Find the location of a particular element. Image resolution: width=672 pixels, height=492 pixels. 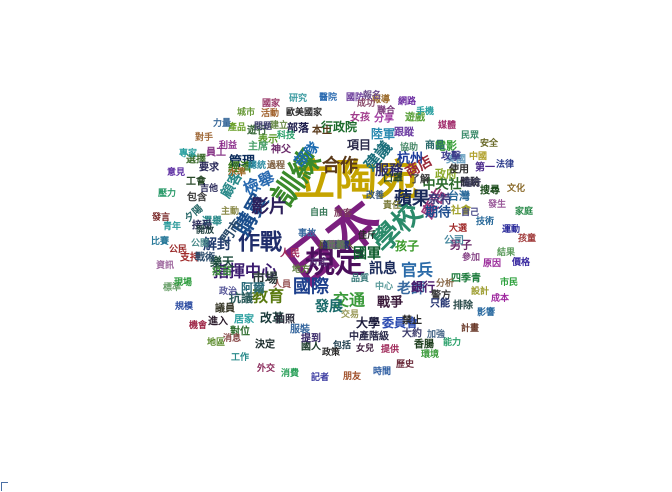

word-101: 支持 is located at coordinates (189, 257).